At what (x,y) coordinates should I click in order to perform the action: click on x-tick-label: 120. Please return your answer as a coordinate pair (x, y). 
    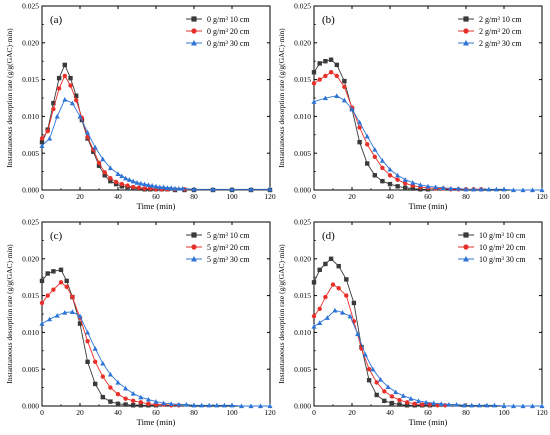
    Looking at the image, I should click on (542, 196).